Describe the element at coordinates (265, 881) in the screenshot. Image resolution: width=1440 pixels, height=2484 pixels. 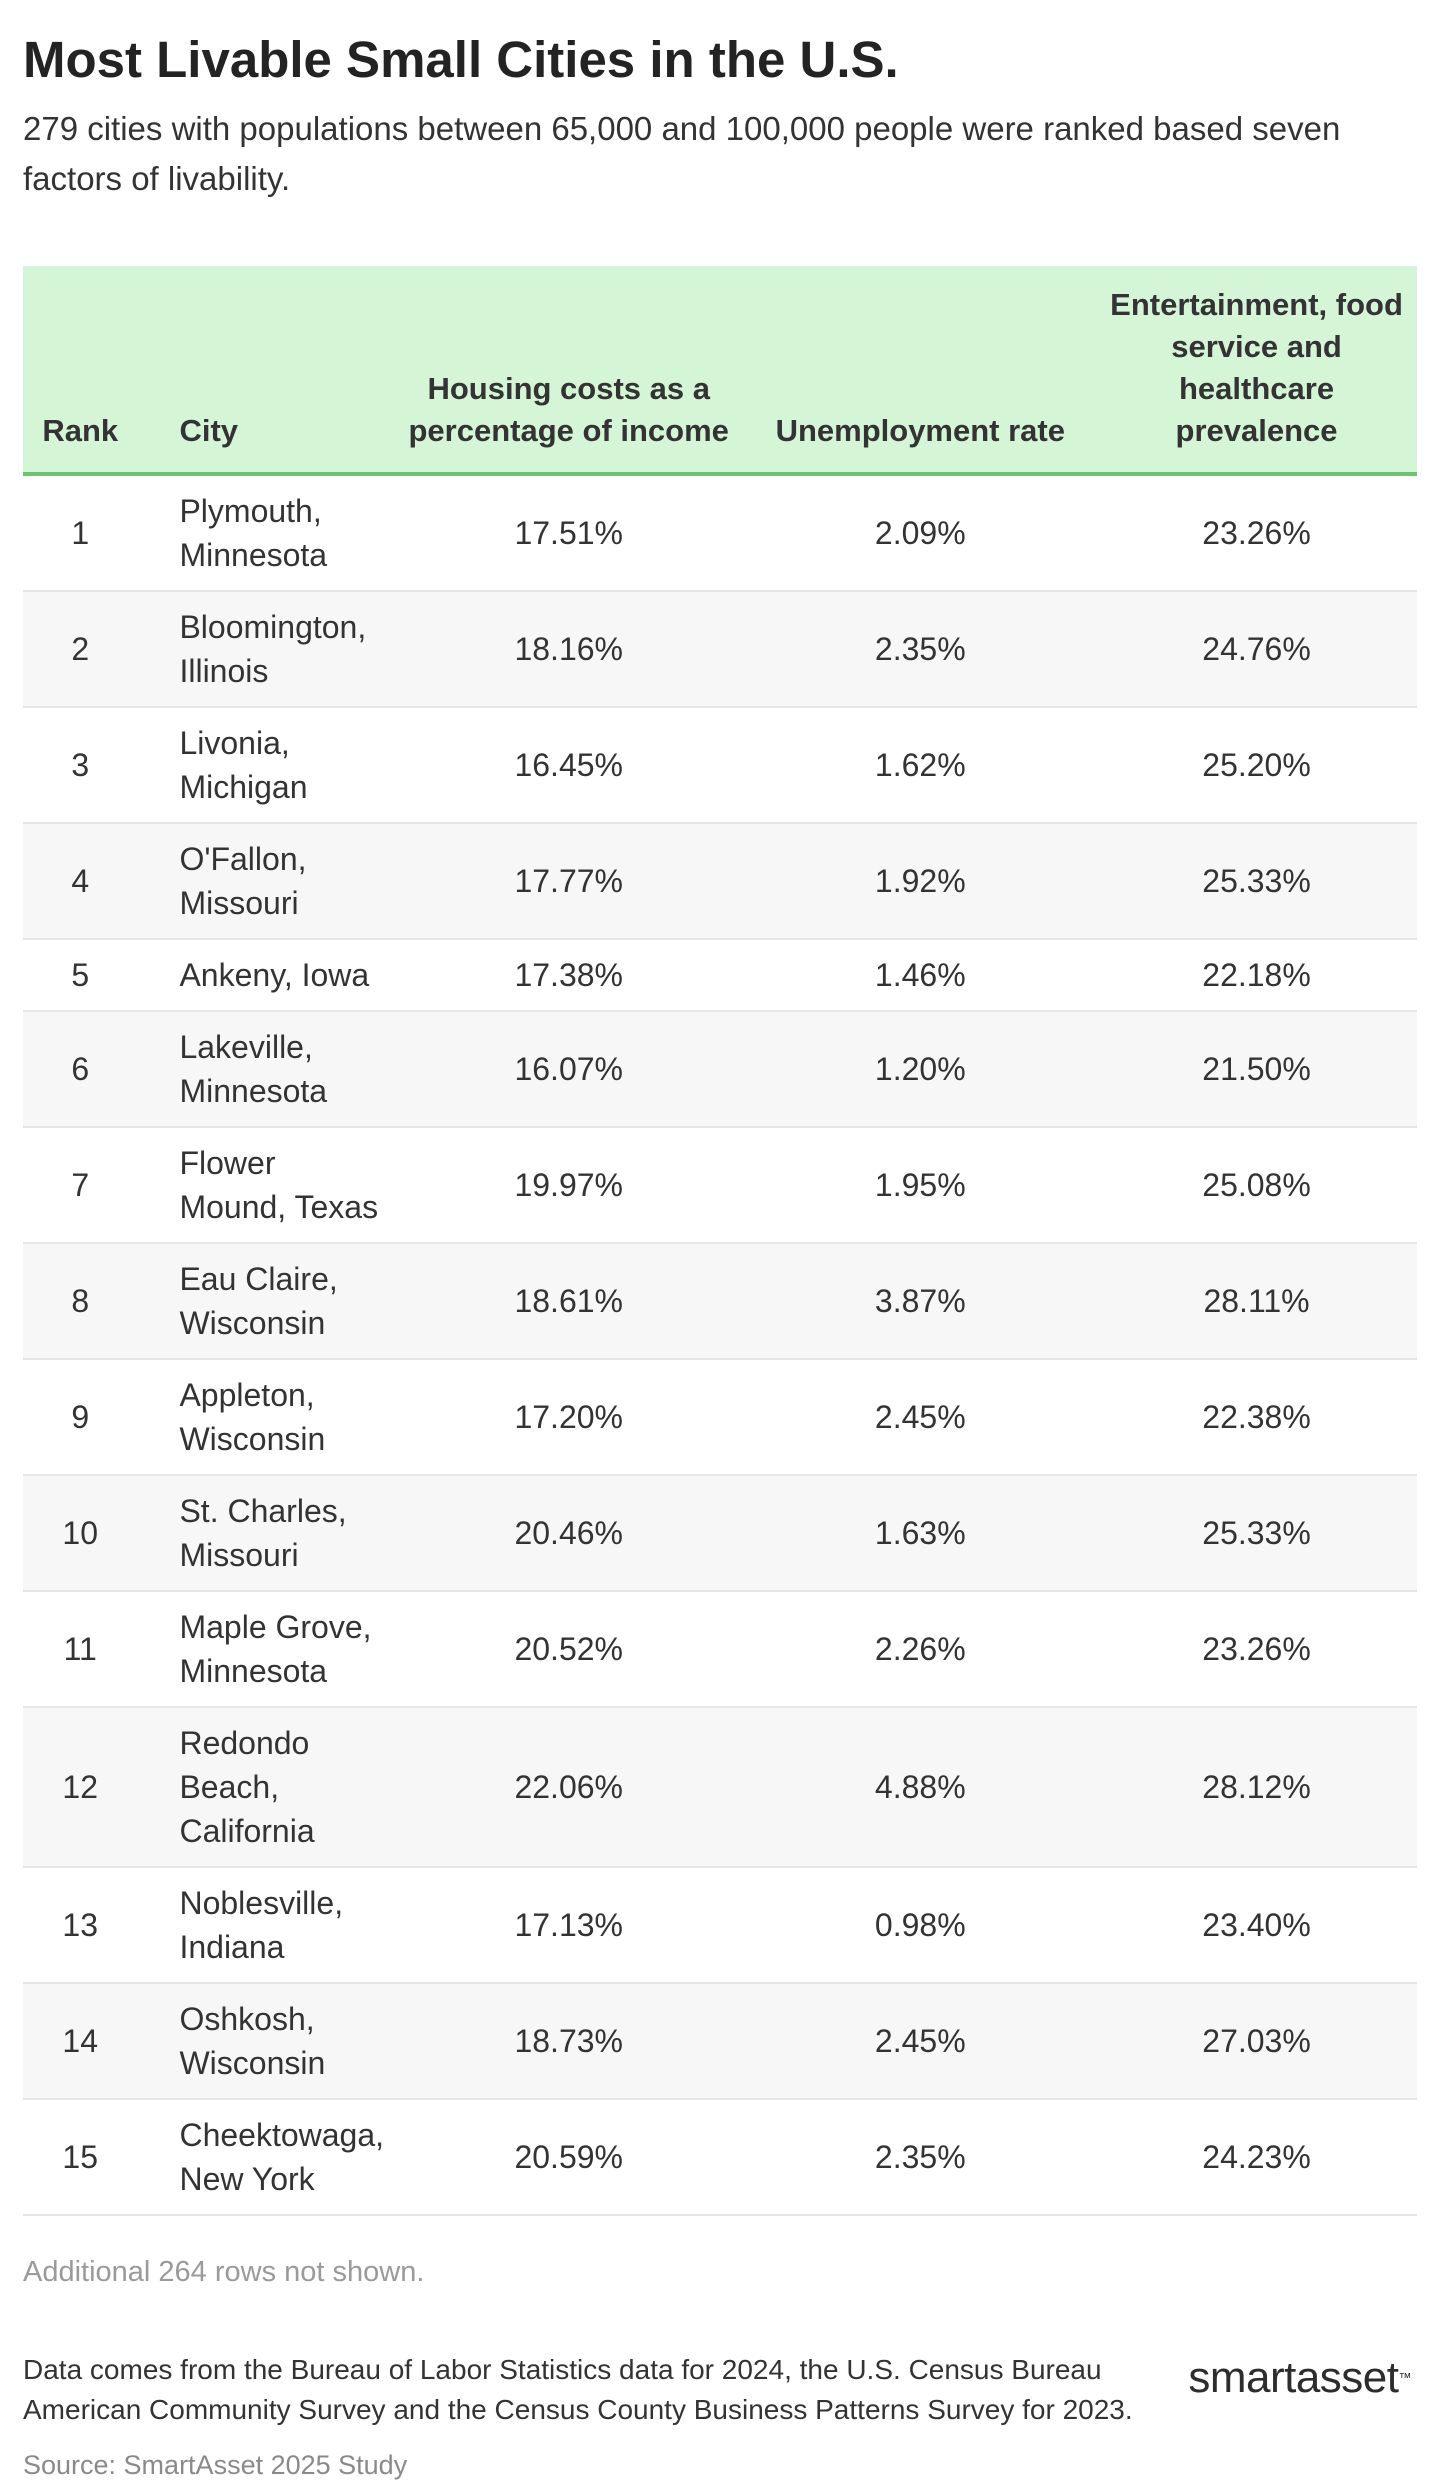
I see `cell-city: O'Fallon, Missouri` at that location.